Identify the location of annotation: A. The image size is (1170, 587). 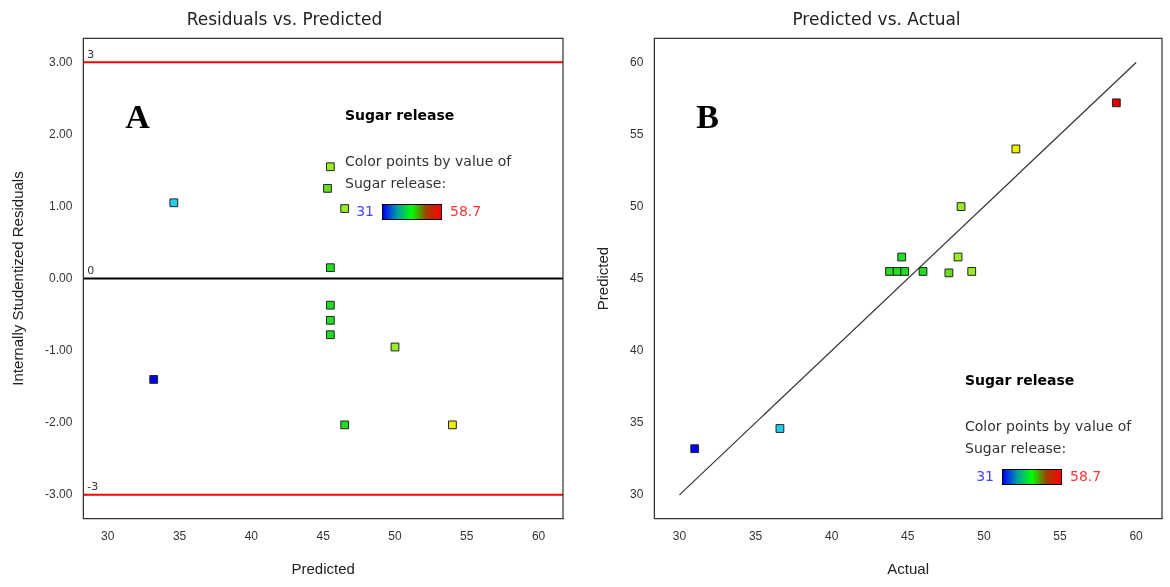
(138, 117).